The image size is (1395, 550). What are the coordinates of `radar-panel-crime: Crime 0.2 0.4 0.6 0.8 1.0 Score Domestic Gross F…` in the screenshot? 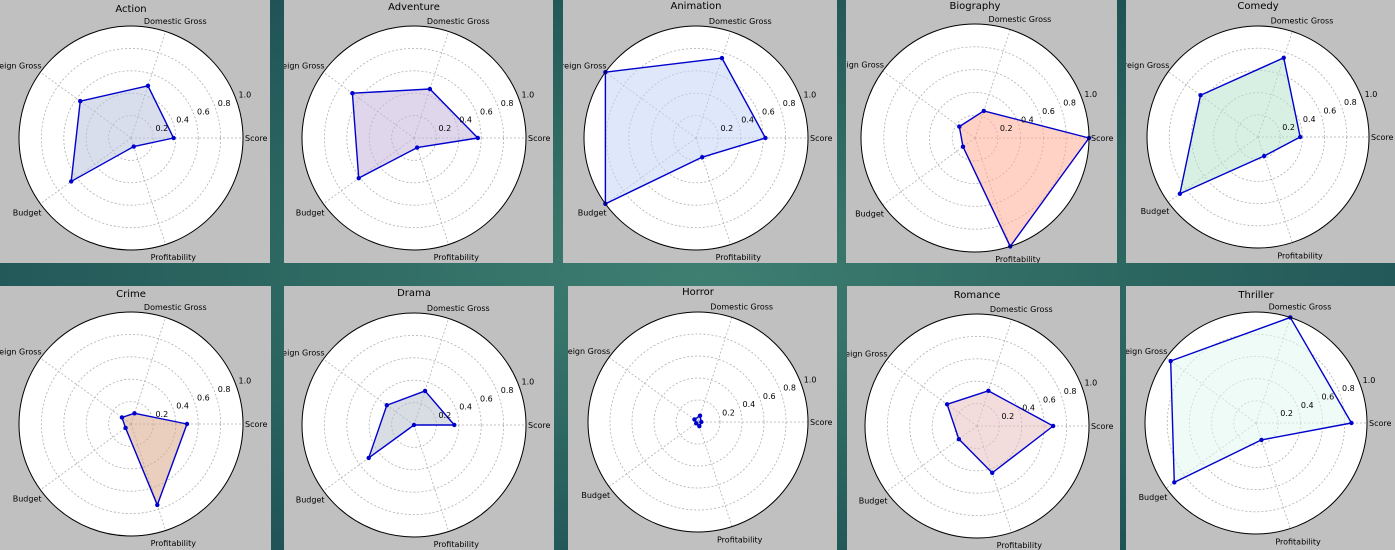 It's located at (135, 418).